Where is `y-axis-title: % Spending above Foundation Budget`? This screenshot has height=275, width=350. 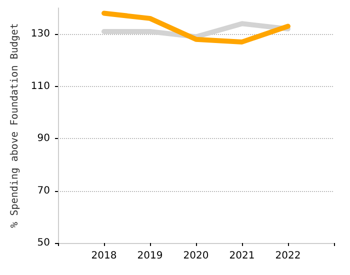 y-axis-title: % Spending above Foundation Budget is located at coordinates (15, 125).